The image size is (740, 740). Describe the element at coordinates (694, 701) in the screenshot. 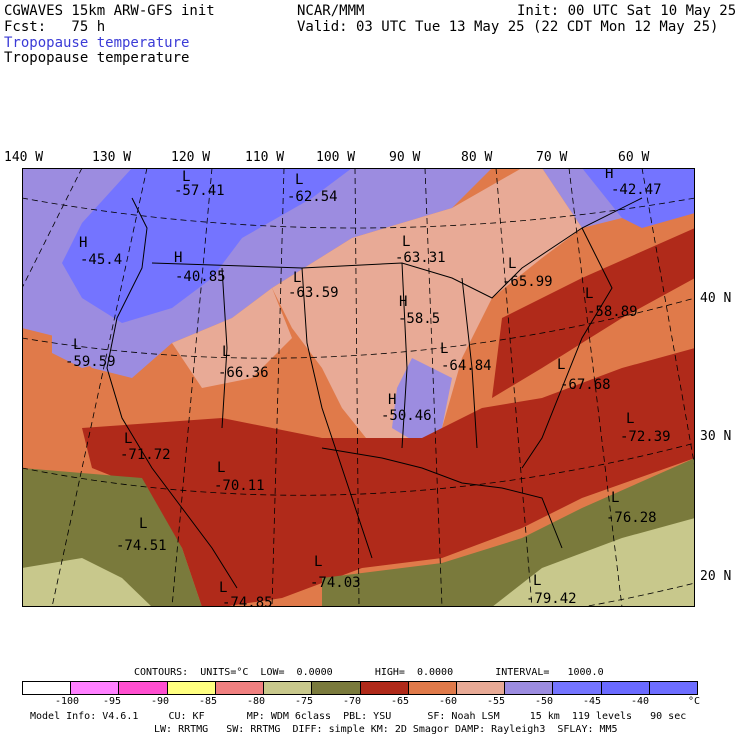

I see `colorbar-unit: °C` at that location.